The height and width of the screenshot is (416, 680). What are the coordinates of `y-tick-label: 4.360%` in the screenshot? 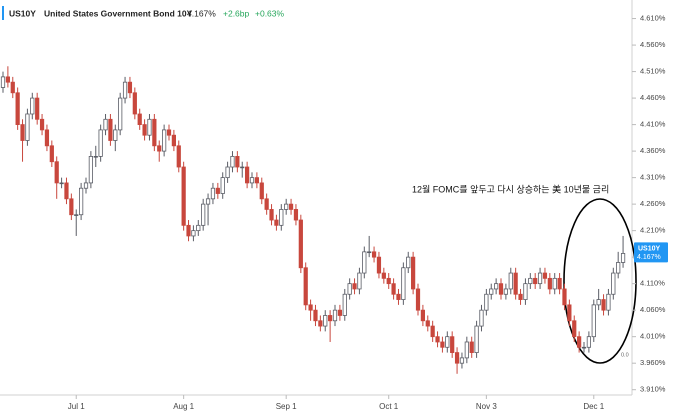 It's located at (653, 150).